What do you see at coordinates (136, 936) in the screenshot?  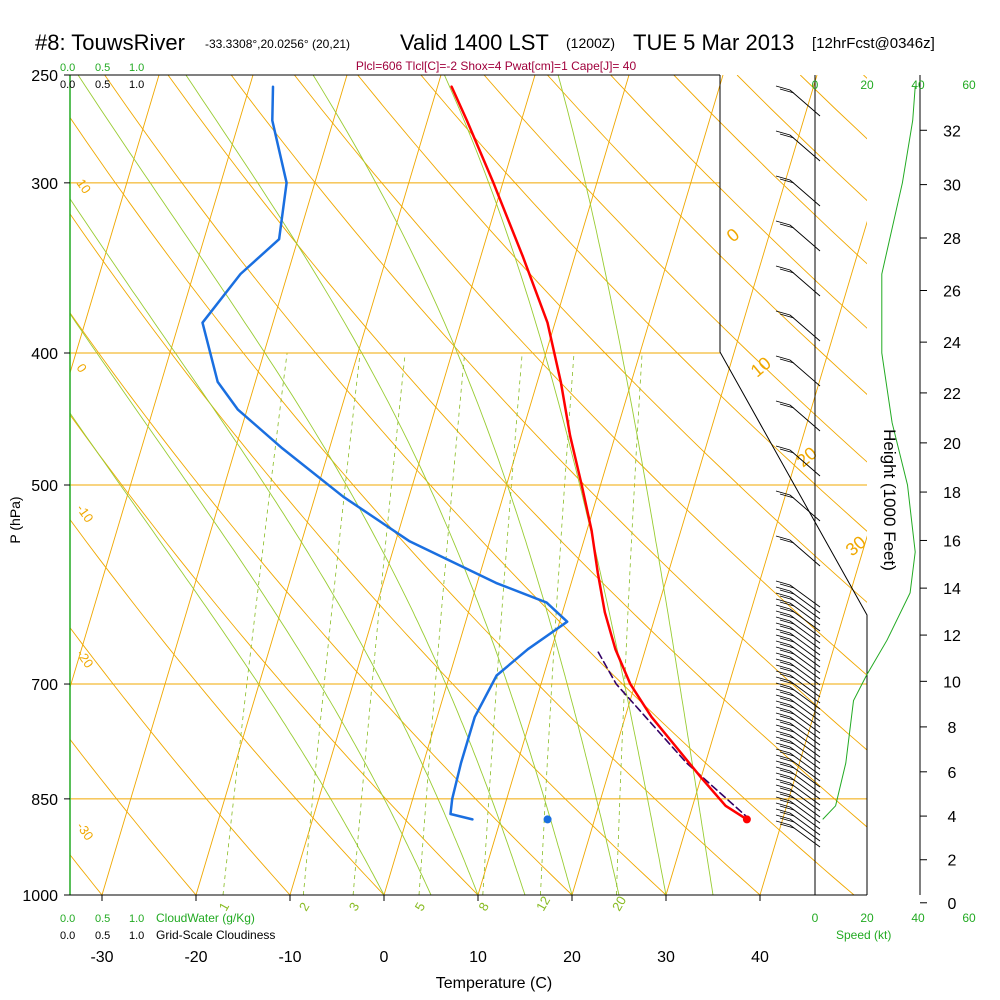 I see `cloudiness-tick-bottom-2: 1.0` at bounding box center [136, 936].